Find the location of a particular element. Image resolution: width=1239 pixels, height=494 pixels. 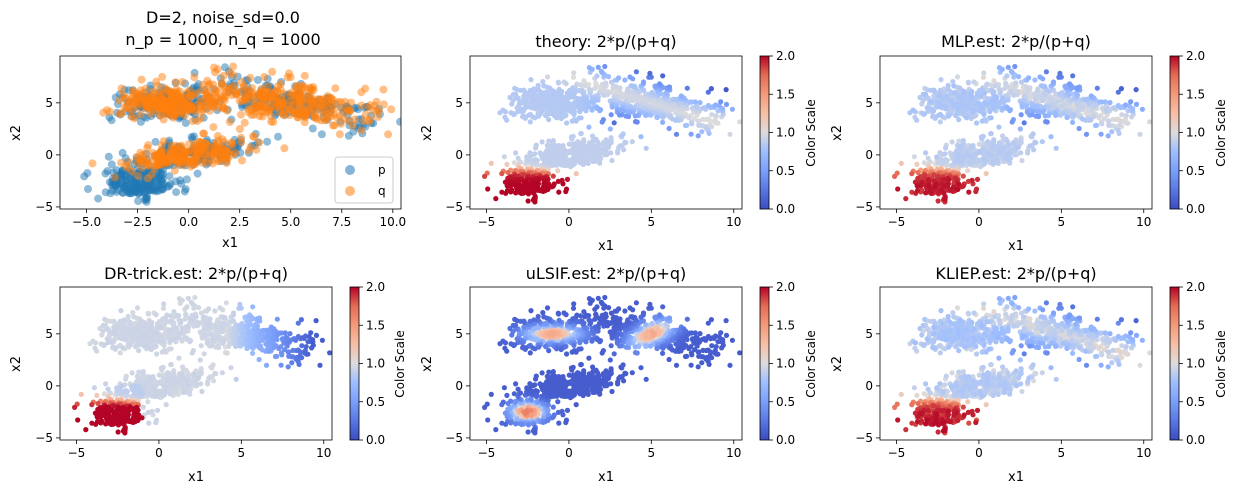

scatter-xtick-label-4: 5.0 is located at coordinates (290, 222).